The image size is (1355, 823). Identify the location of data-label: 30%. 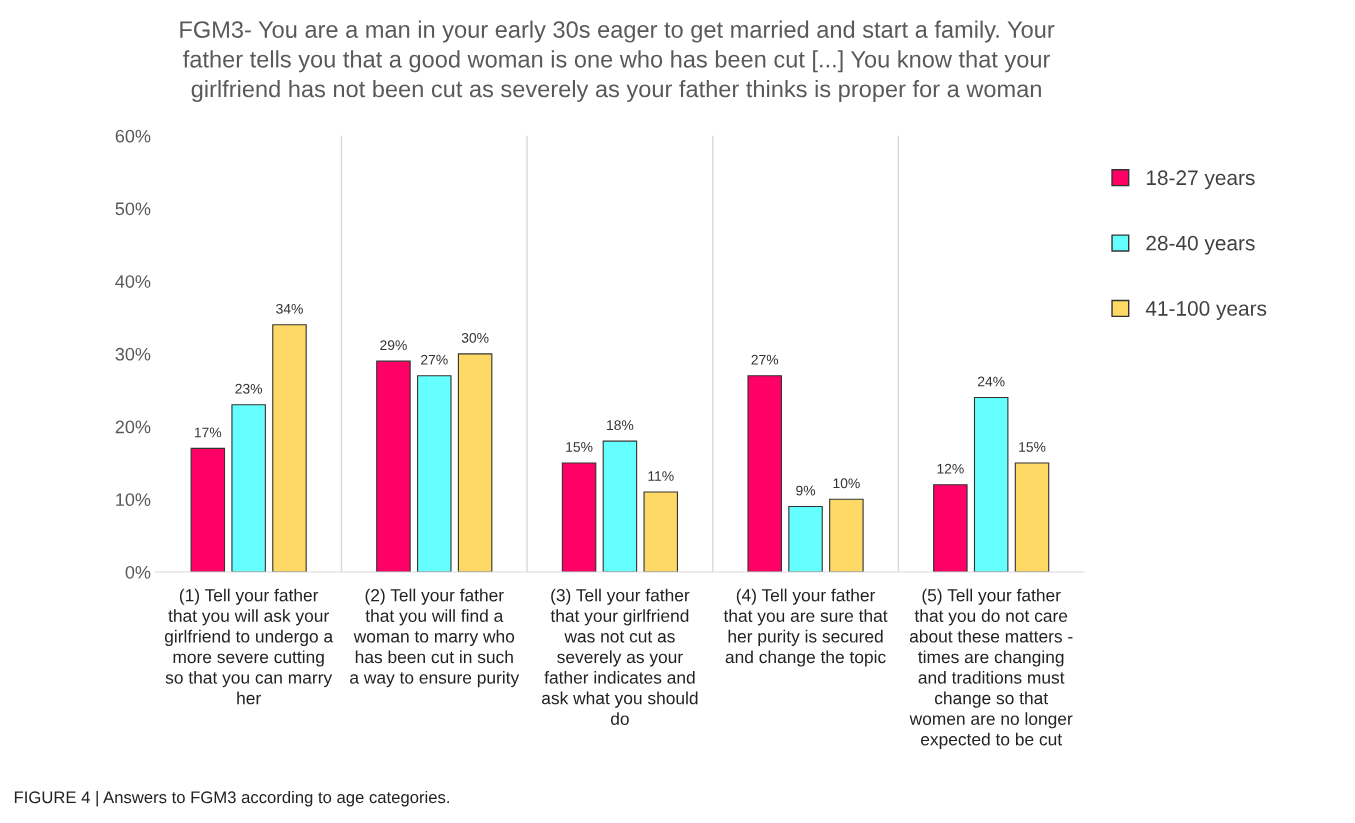
(475, 337).